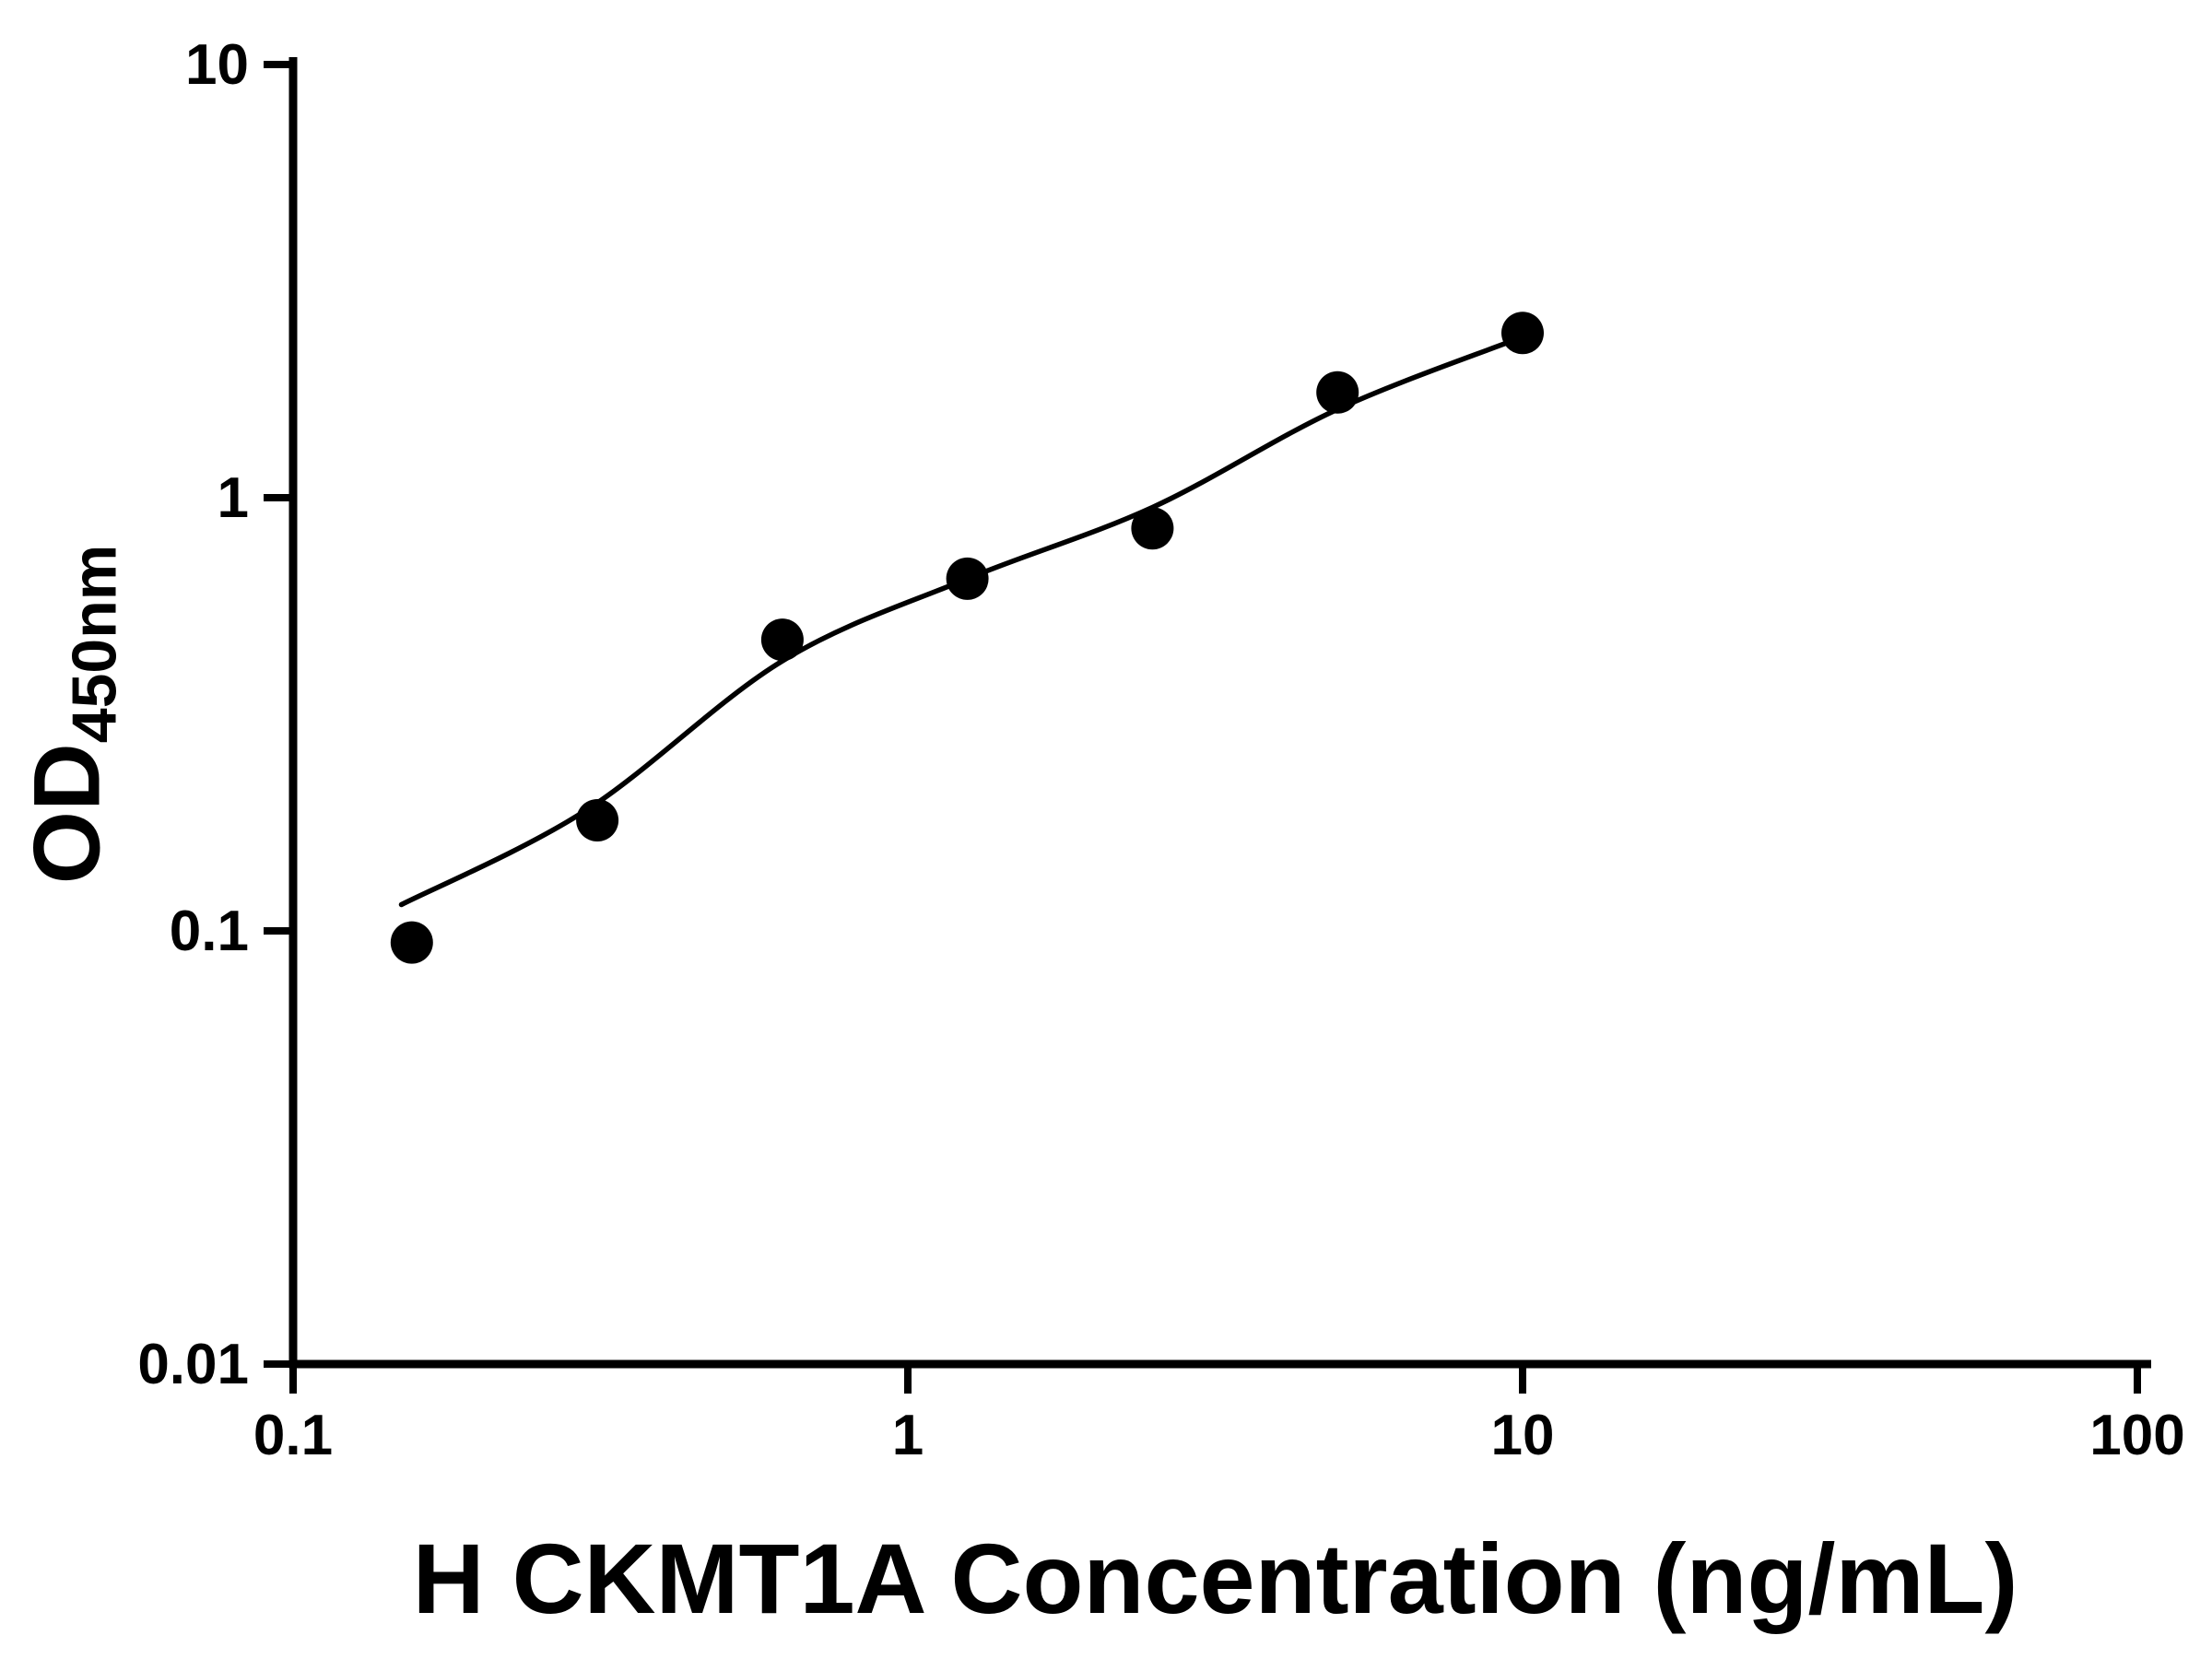 This screenshot has height=1659, width=2212. Describe the element at coordinates (233, 498) in the screenshot. I see `y-tick-label: 1` at that location.